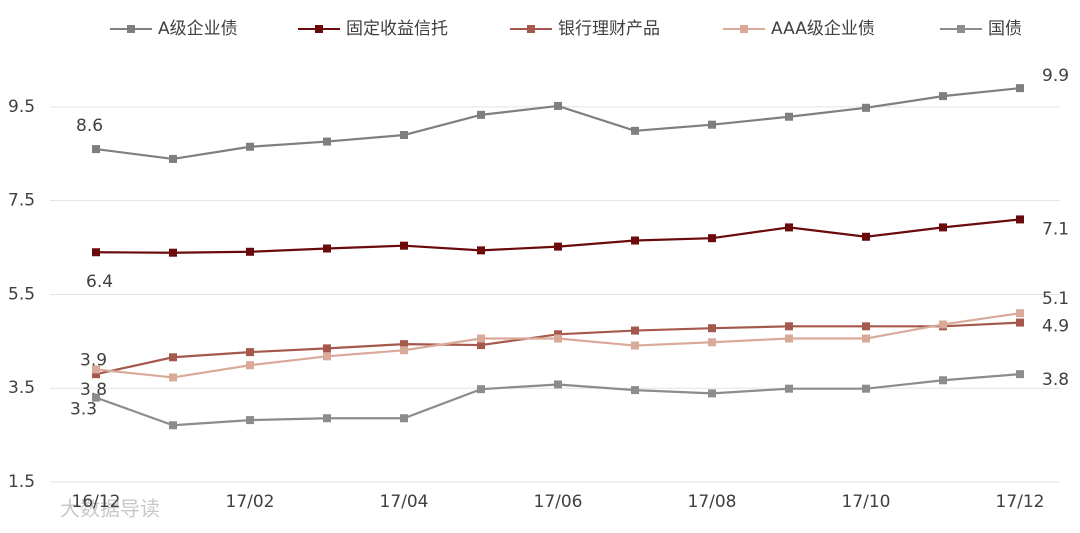 The height and width of the screenshot is (533, 1080). I want to click on legend-label: AAA级企业债, so click(823, 29).